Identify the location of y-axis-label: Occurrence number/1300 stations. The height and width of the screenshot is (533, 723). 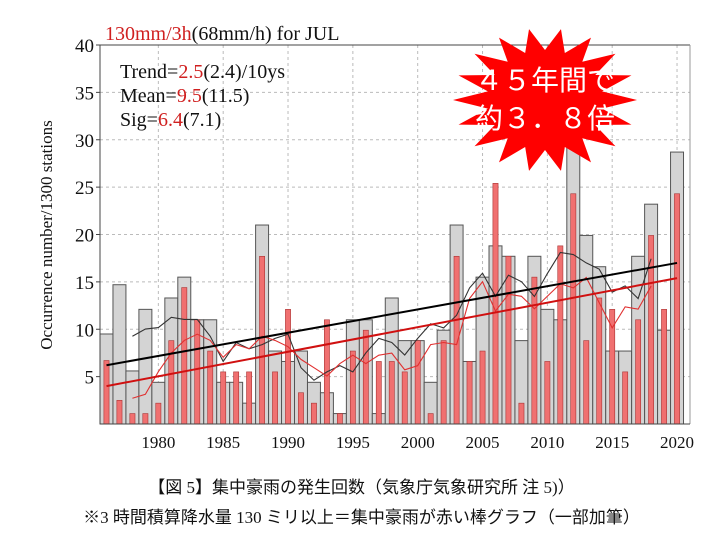
(46, 234).